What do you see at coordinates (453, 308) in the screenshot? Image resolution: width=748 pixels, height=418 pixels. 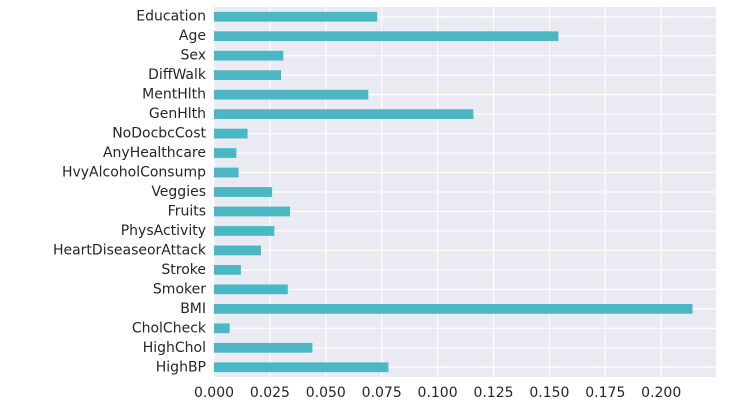 I see `bar-bmi` at bounding box center [453, 308].